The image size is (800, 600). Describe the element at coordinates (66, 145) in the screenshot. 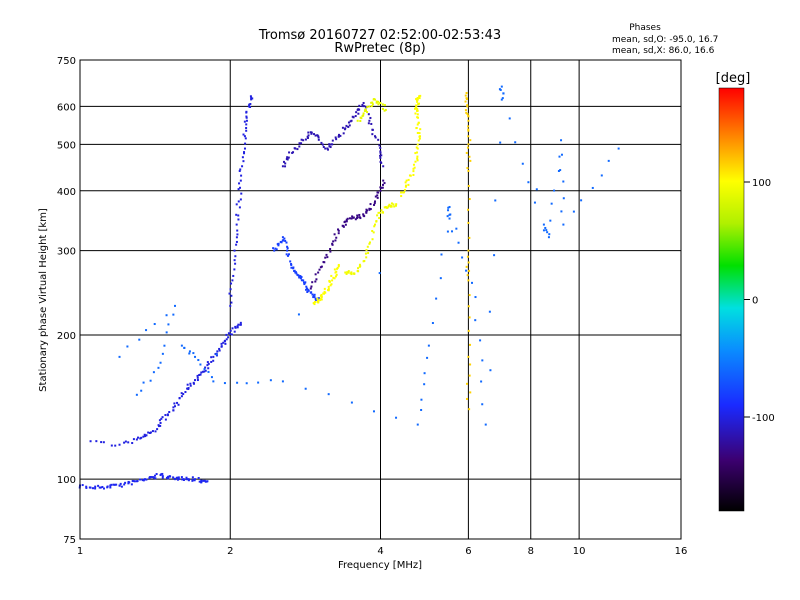

I see `y-tick-label: 500` at that location.